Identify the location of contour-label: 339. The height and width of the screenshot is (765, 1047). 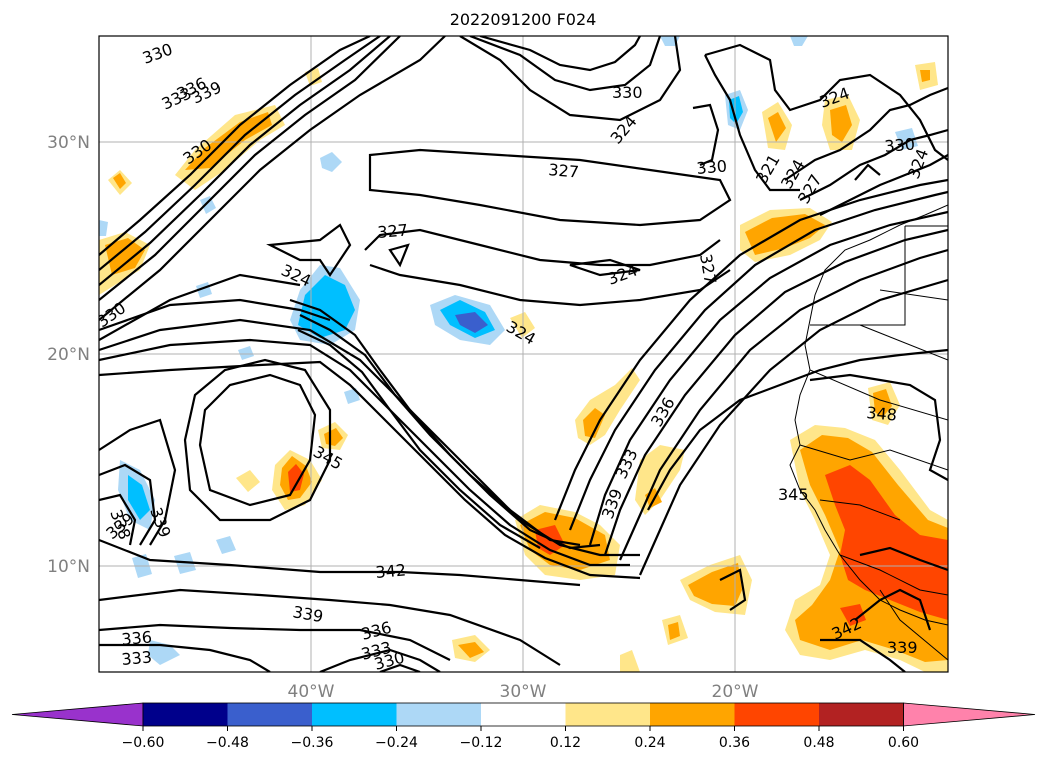
(902, 647).